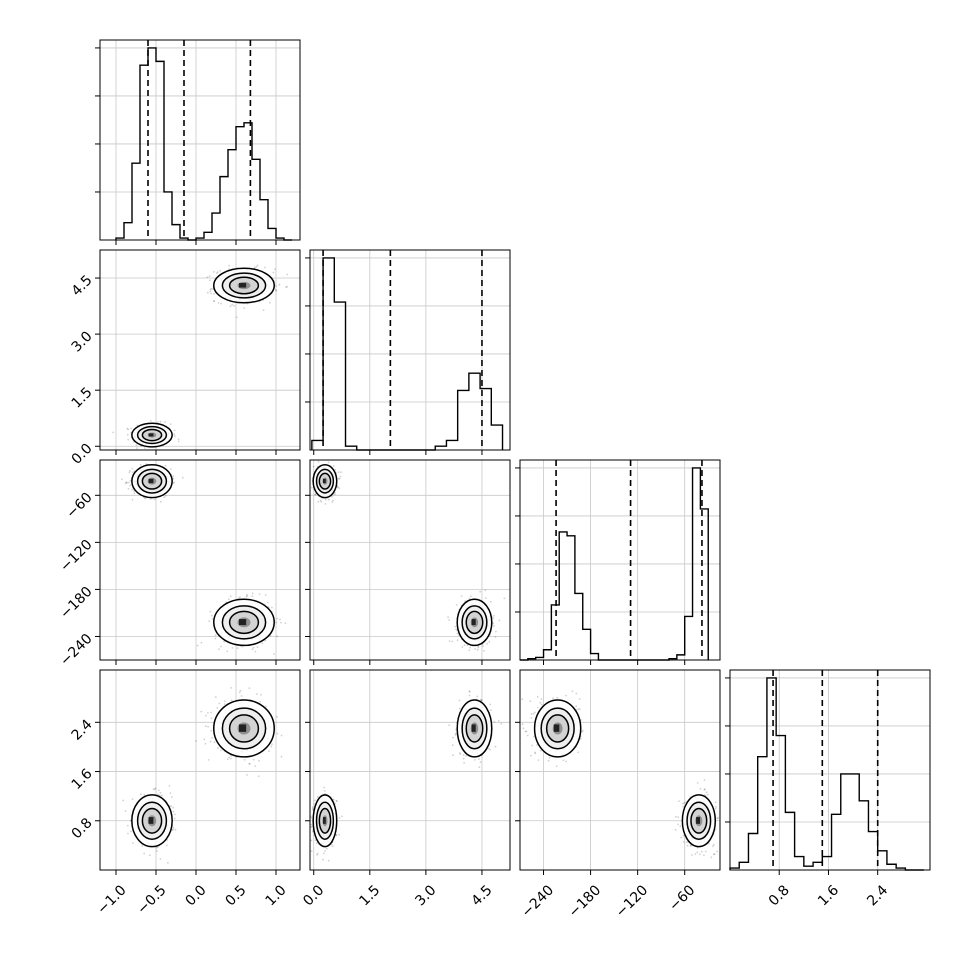 The height and width of the screenshot is (970, 970). Describe the element at coordinates (313, 895) in the screenshot. I see `x-tick-label: 0.0` at that location.